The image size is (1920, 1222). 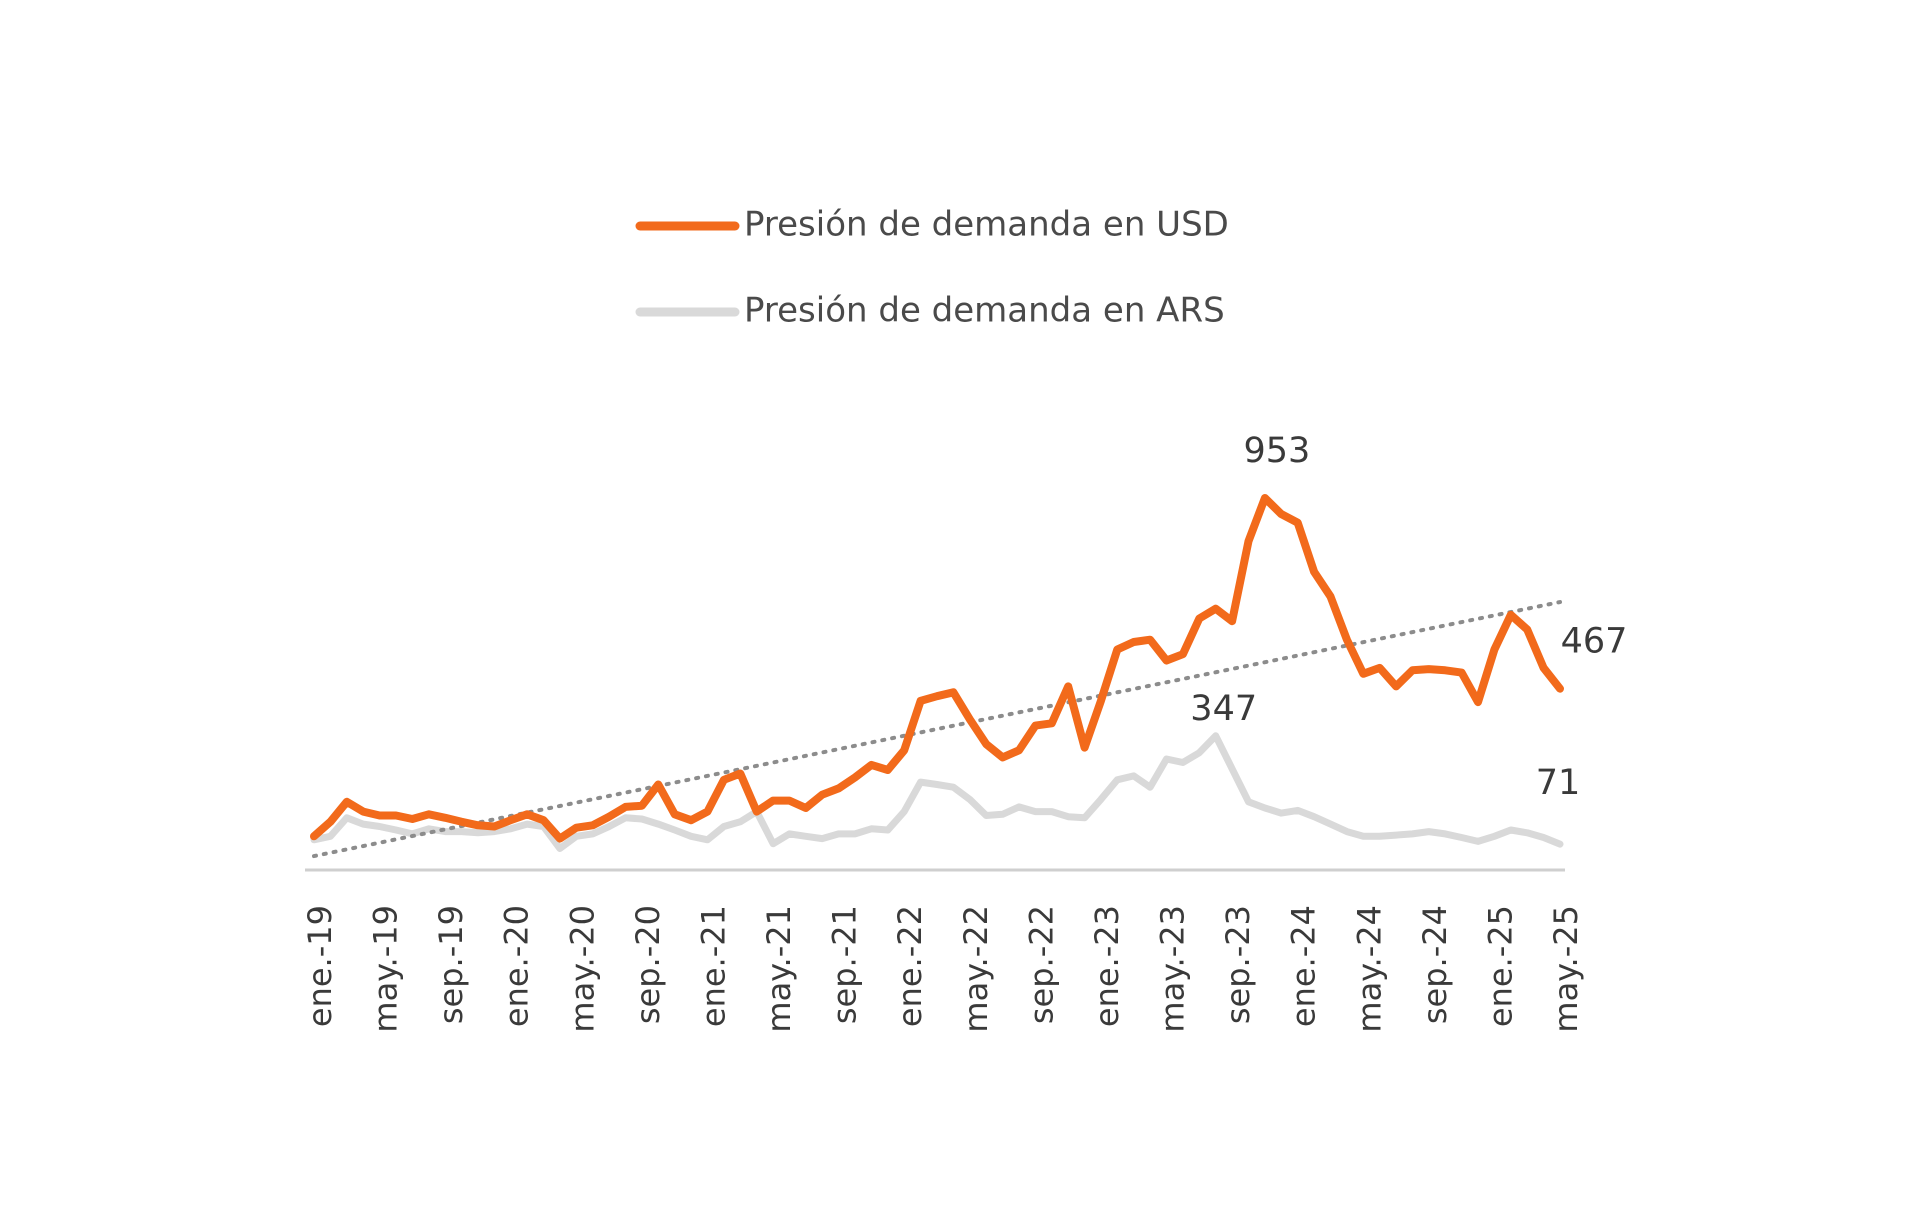 What do you see at coordinates (582, 969) in the screenshot?
I see `x-tick-label: may.-20` at bounding box center [582, 969].